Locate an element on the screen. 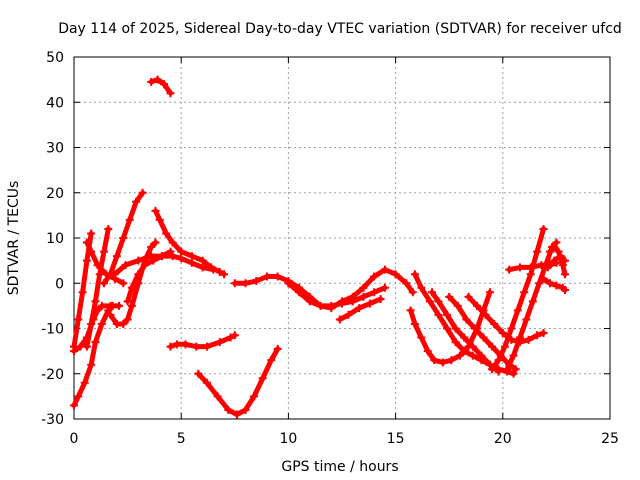  x-tick-label: 15 is located at coordinates (396, 439).